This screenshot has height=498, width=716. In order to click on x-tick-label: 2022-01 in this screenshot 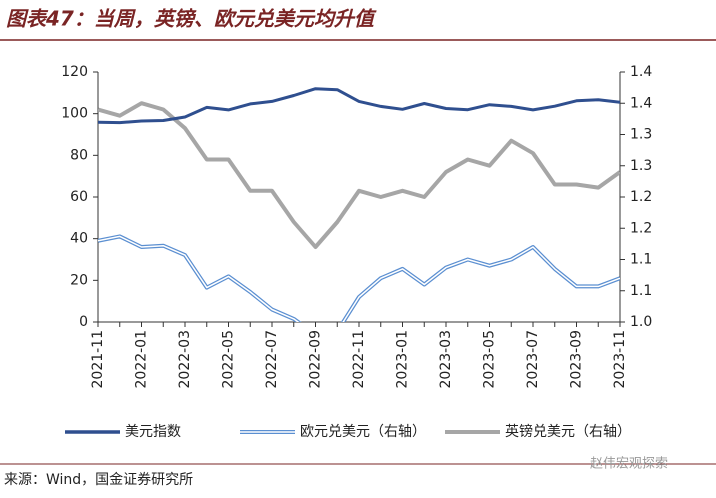, I will do `click(142, 359)`.